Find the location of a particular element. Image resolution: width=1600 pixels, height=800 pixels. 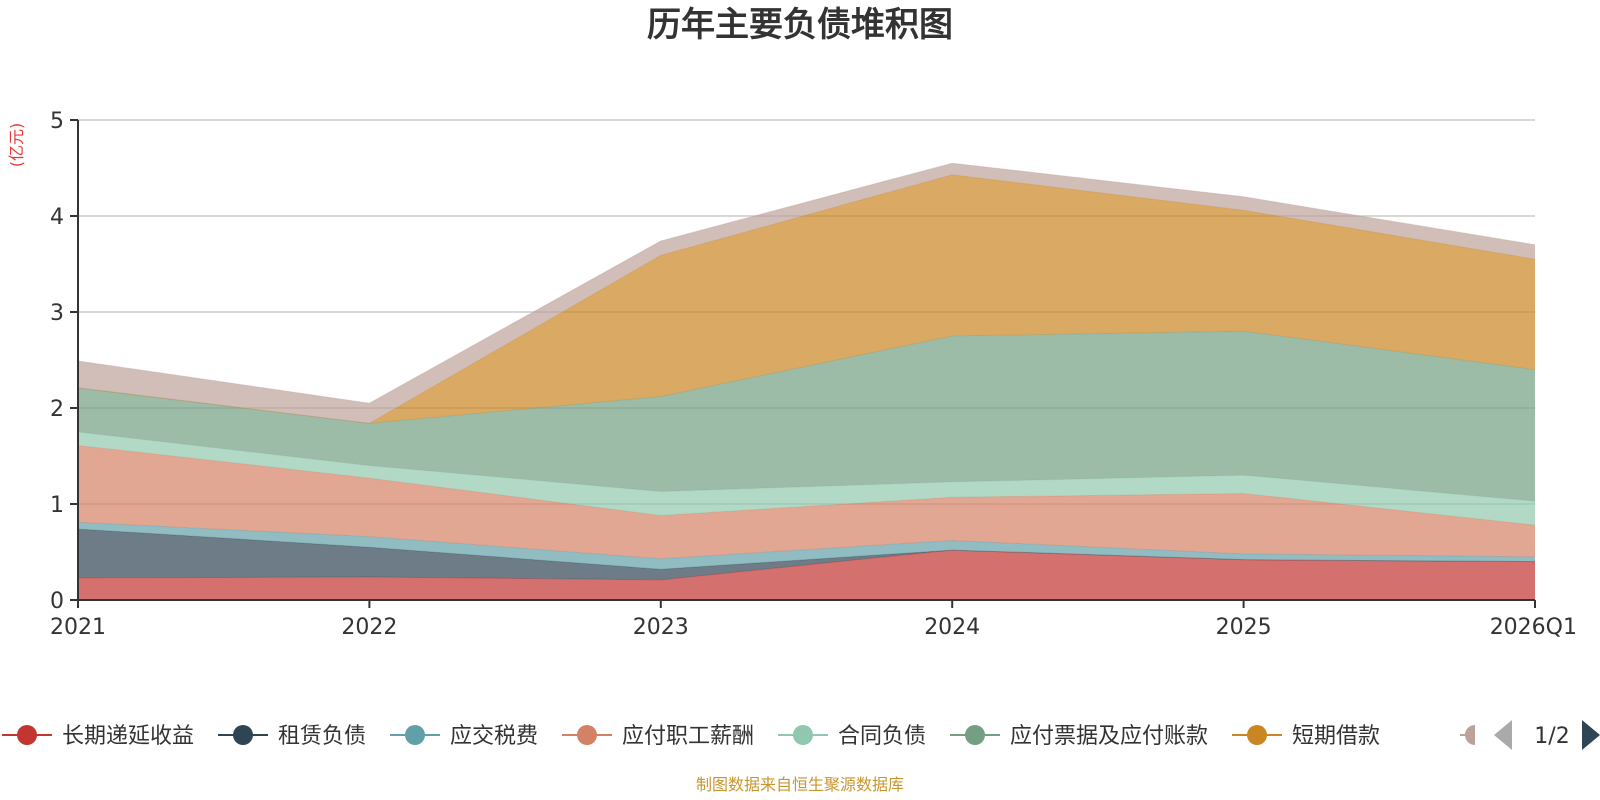

legend-item-2: 租赁负债 is located at coordinates (292, 736).